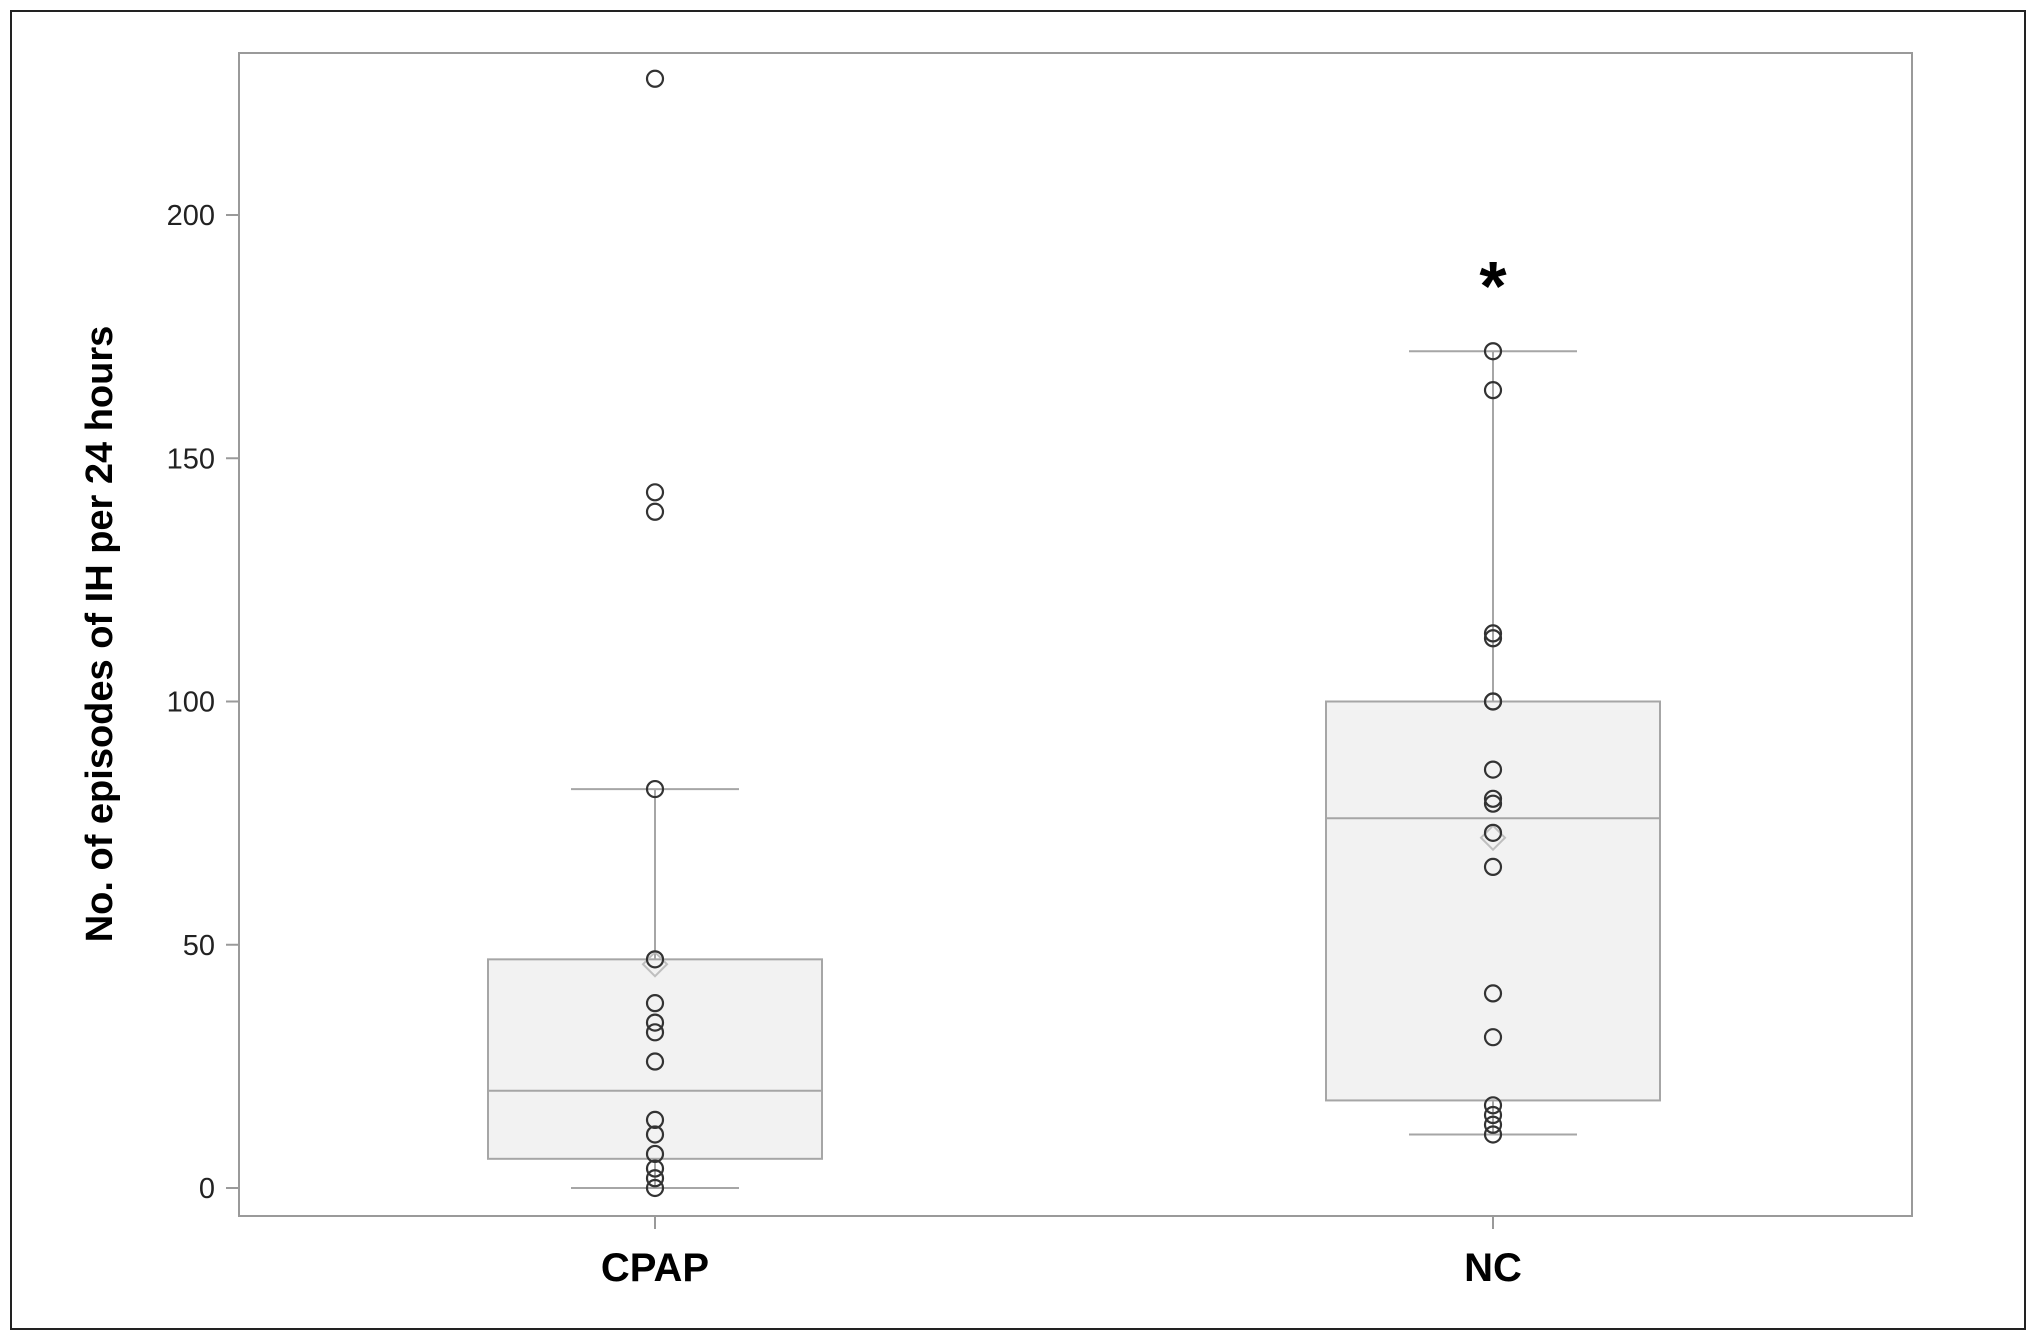 The width and height of the screenshot is (2038, 1342). I want to click on y-axis: 0 50 100 150 200, so click(203, 702).